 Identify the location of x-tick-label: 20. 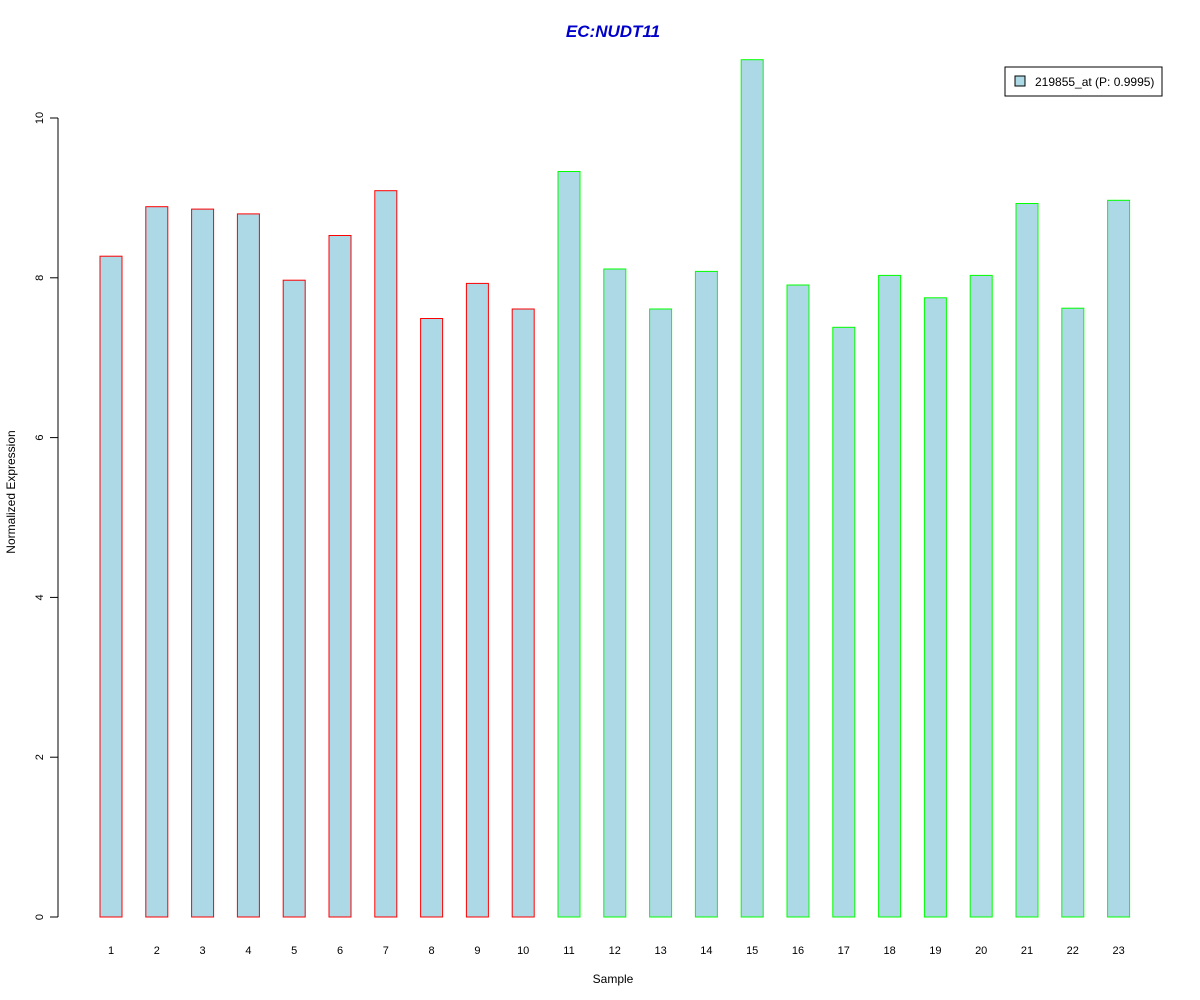
(981, 951).